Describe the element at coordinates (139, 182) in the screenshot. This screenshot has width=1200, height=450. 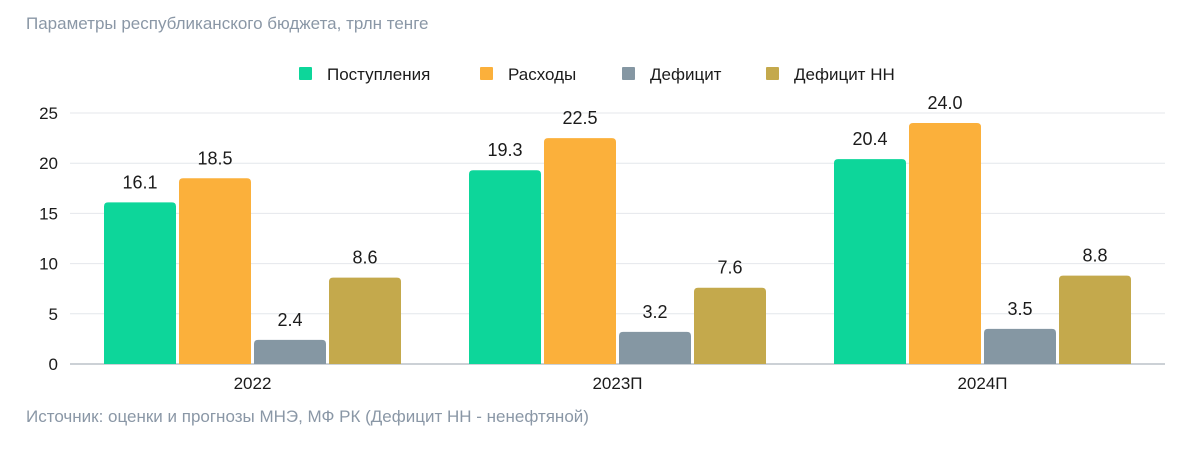
I see `data-label: 16.1` at that location.